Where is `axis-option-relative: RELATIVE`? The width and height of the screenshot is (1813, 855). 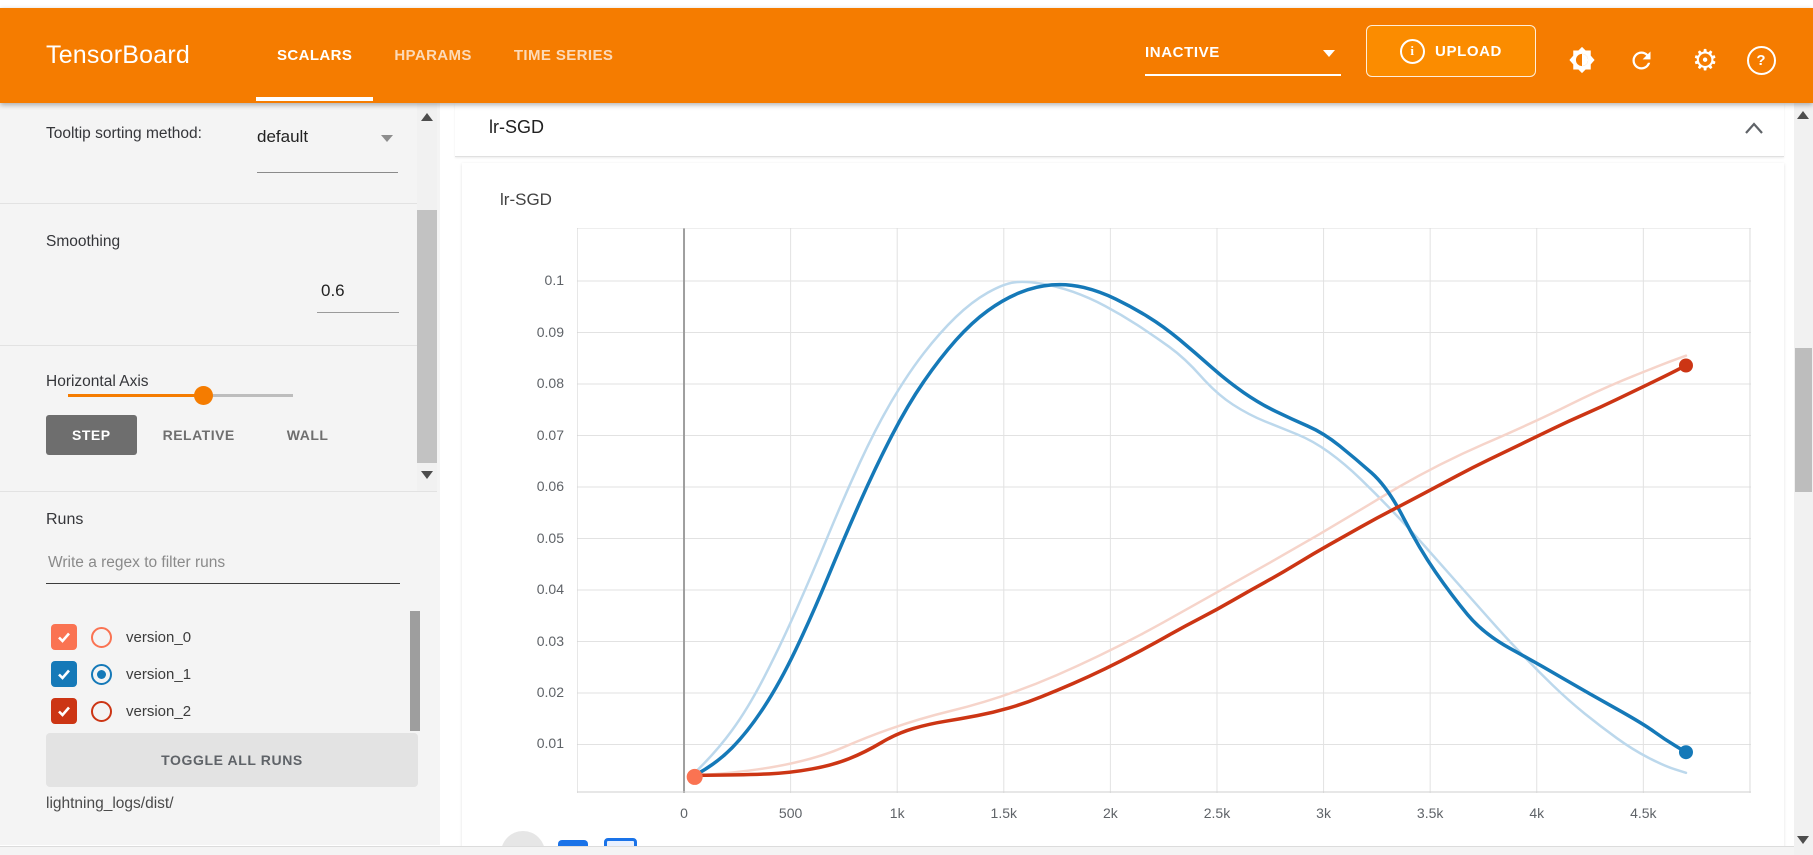 axis-option-relative: RELATIVE is located at coordinates (198, 435).